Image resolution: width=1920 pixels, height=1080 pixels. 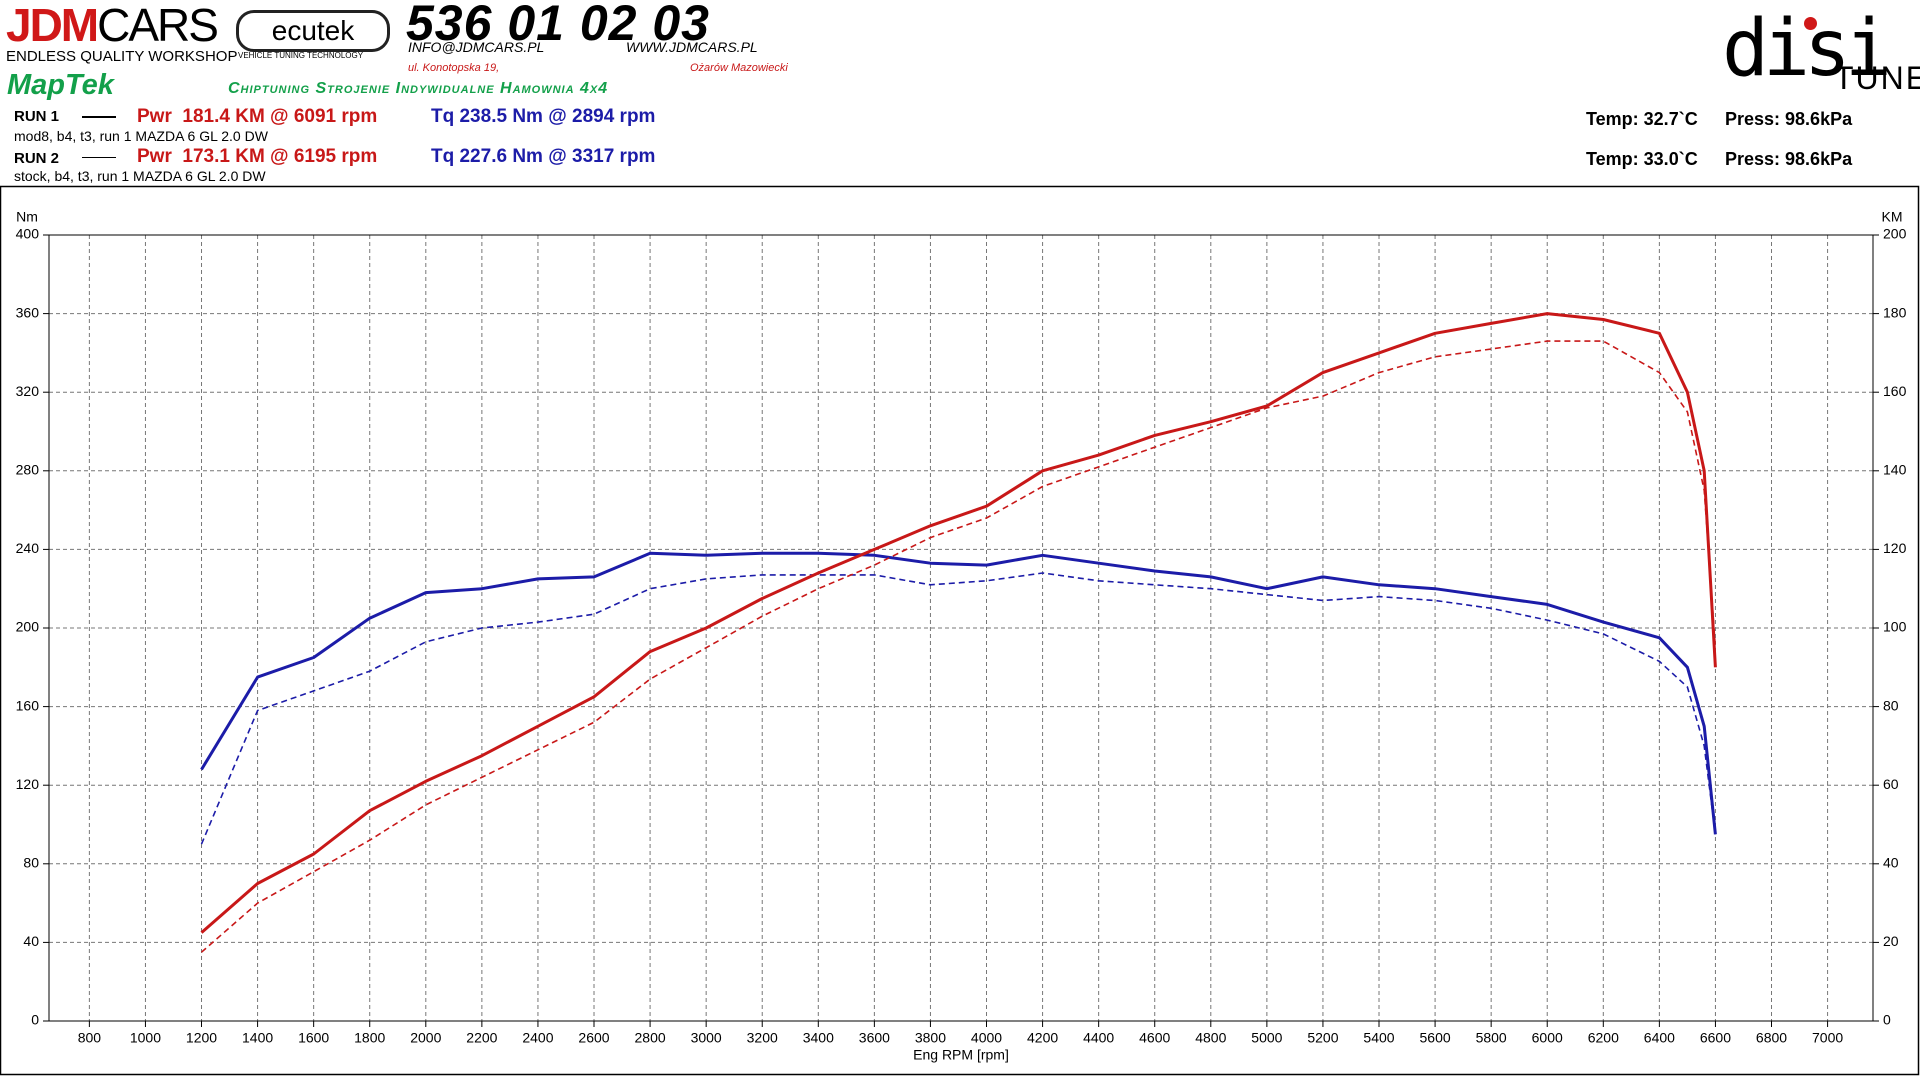 I want to click on x-tick-label: 5200, so click(x=1322, y=1038).